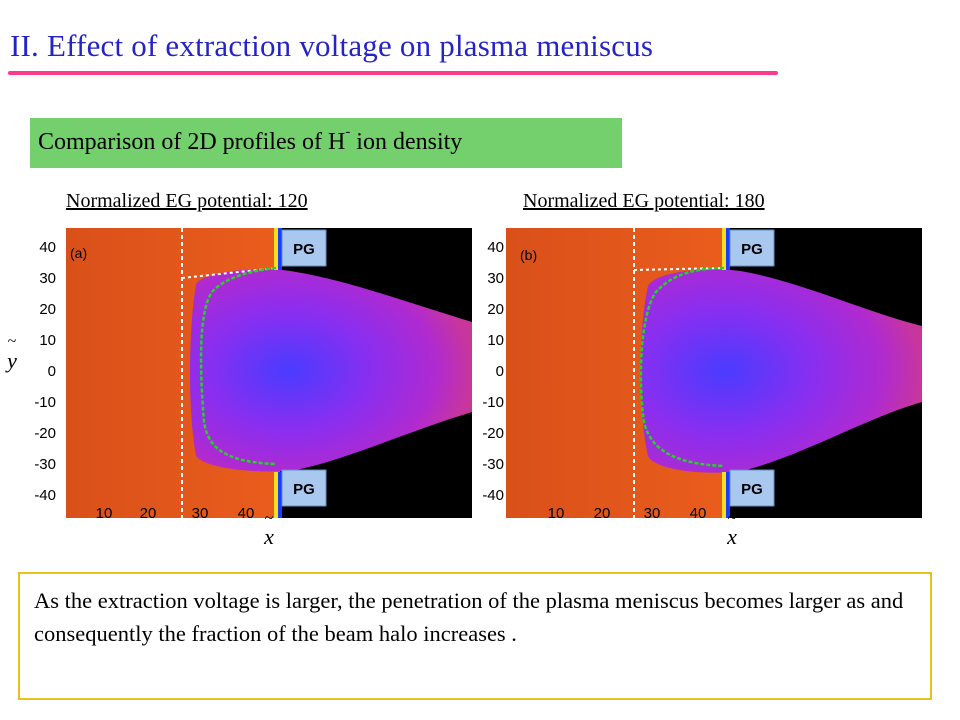 This screenshot has height=720, width=960. I want to click on y-axis-label-area: ~ y, so click(11, 353).